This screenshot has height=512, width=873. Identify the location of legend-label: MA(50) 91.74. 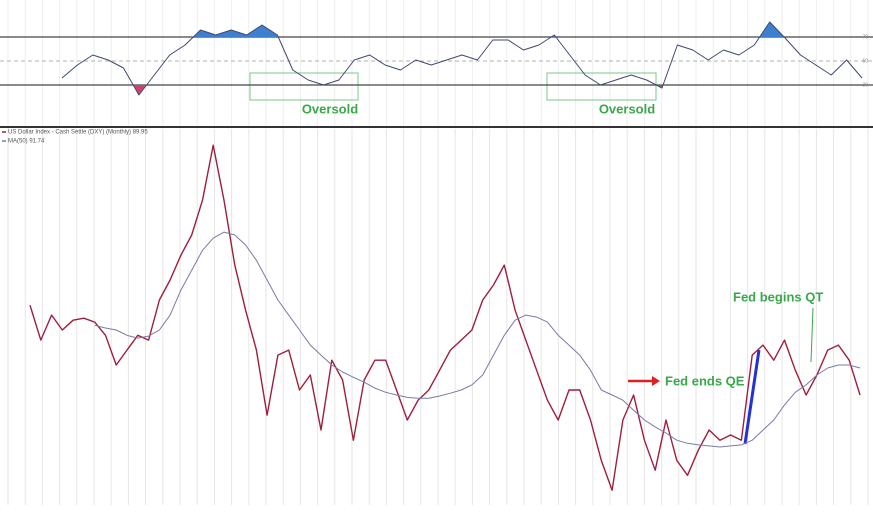
(26, 142).